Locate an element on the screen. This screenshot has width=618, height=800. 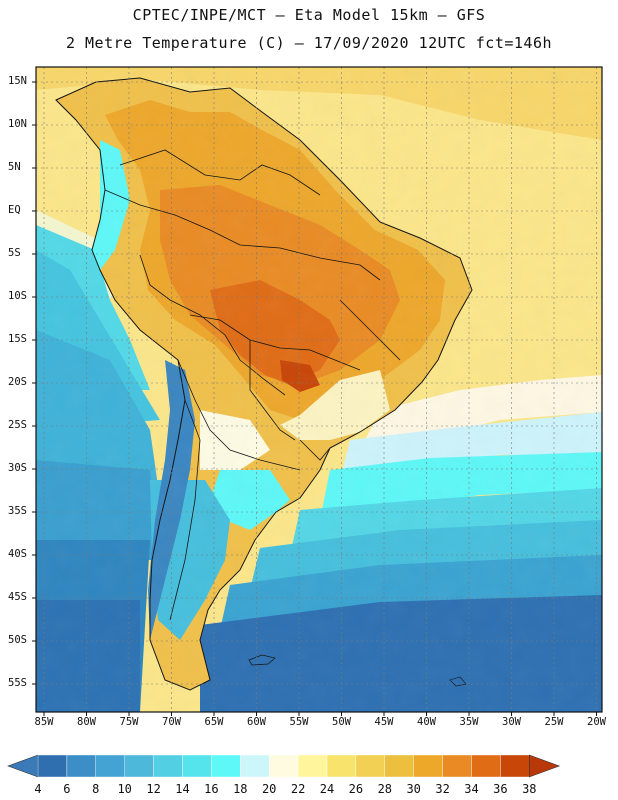
lat-label: 45S is located at coordinates (17, 597).